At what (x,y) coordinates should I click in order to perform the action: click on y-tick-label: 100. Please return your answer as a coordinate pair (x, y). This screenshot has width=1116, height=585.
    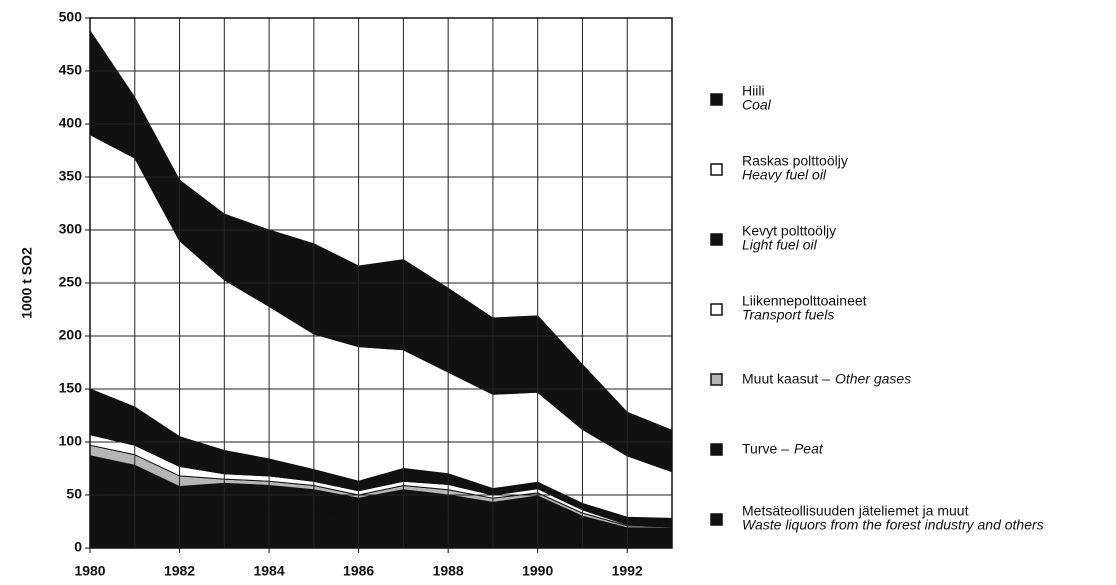
    Looking at the image, I should click on (71, 441).